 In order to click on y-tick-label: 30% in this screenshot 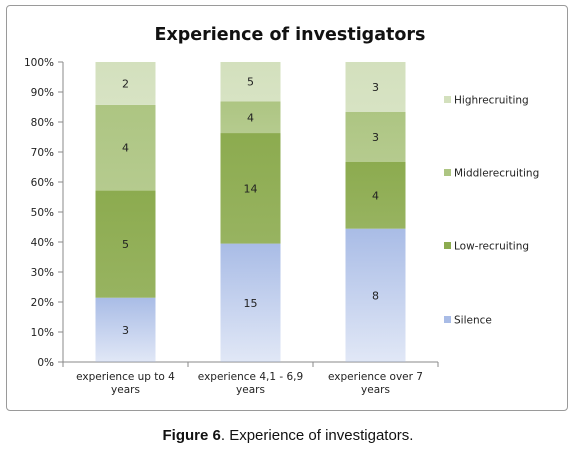, I will do `click(42, 273)`.